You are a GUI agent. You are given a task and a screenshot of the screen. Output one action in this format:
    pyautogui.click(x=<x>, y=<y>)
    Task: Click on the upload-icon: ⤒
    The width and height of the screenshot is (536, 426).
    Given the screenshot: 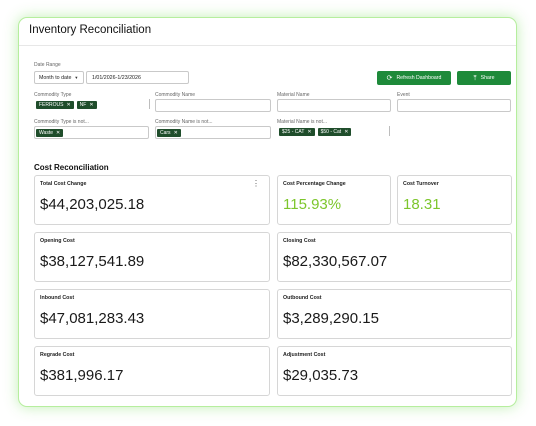 What is the action you would take?
    pyautogui.click(x=475, y=78)
    